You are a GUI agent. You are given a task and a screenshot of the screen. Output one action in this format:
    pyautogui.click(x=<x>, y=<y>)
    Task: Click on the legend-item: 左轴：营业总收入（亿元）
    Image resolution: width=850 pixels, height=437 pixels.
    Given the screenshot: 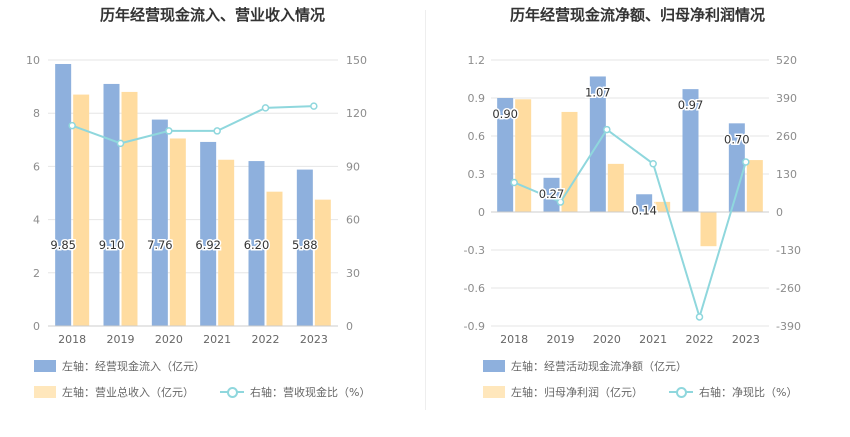 What is the action you would take?
    pyautogui.click(x=114, y=392)
    